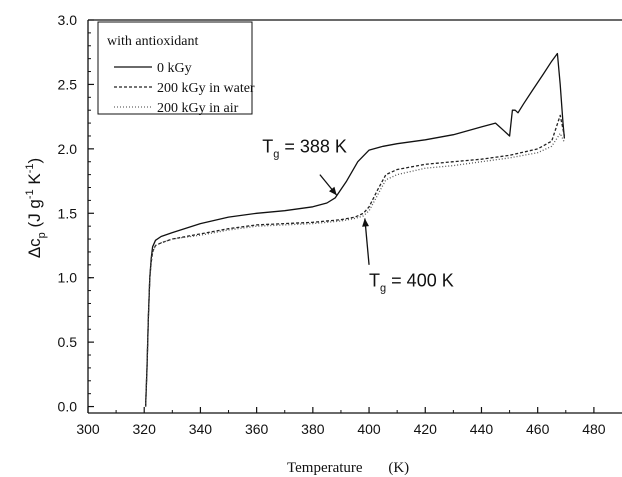  What do you see at coordinates (68, 213) in the screenshot?
I see `y-tick-label: 1.5` at bounding box center [68, 213].